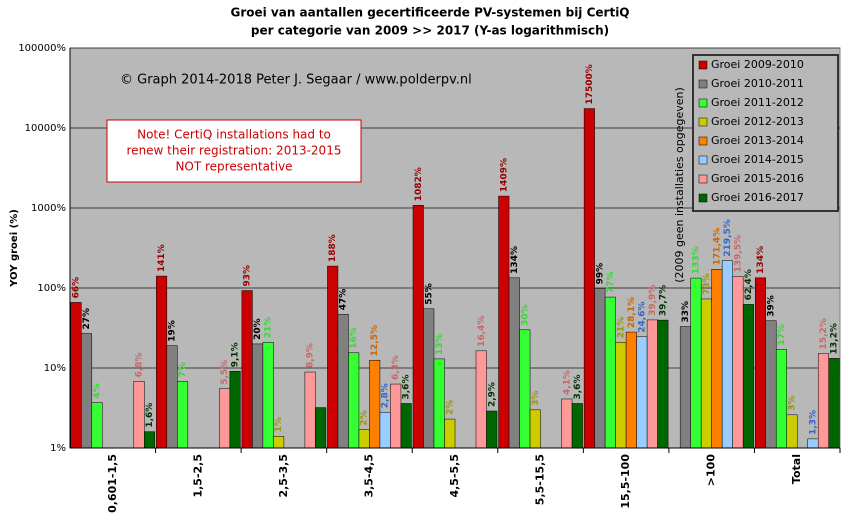 Image resolution: width=851 pixels, height=521 pixels. Describe the element at coordinates (525, 315) in the screenshot. I see `data-label: 30%` at that location.